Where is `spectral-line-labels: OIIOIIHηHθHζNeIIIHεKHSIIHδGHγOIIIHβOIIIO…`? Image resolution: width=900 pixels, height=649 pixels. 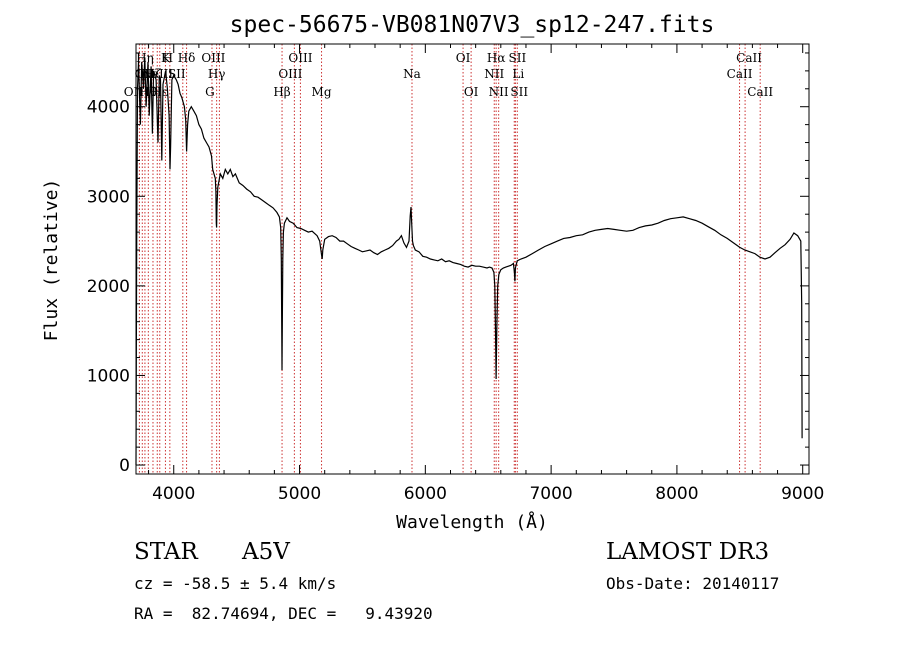
spectral-line-labels: OIIOIIHηHθHζNeIIIHεKHSIIHδGHγOIIIHβOIIIO… is located at coordinates (449, 75).